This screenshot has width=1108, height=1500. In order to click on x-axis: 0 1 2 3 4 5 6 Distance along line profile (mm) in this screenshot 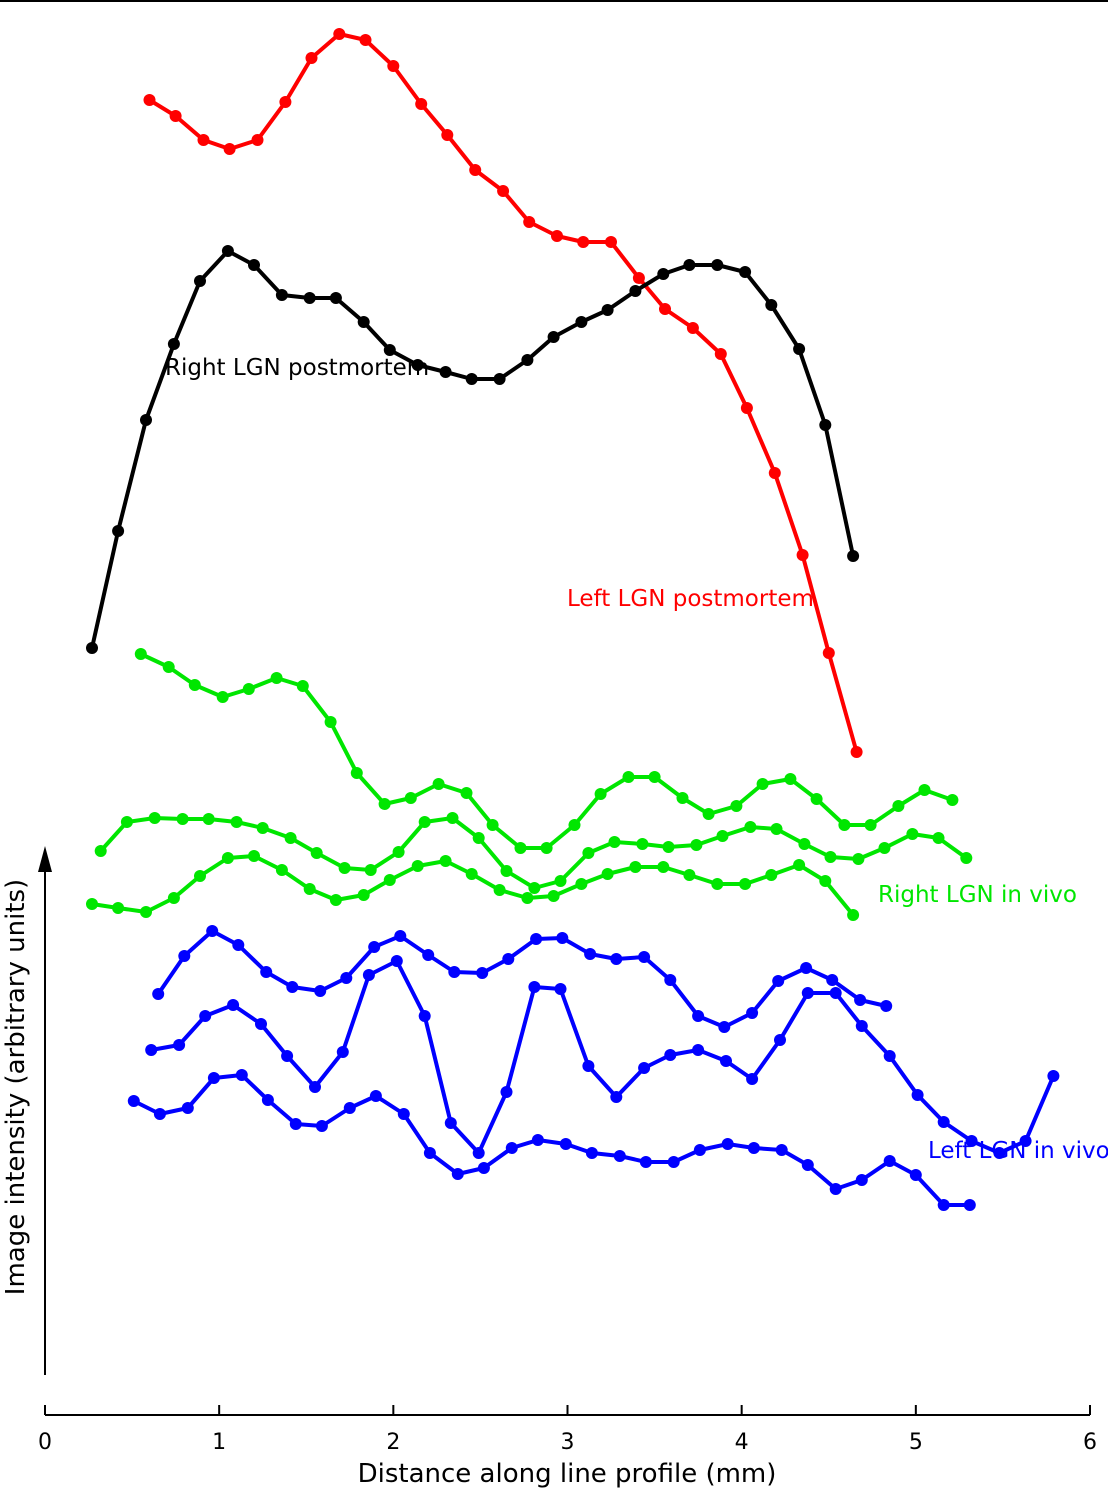, I will do `click(567, 1447)`.